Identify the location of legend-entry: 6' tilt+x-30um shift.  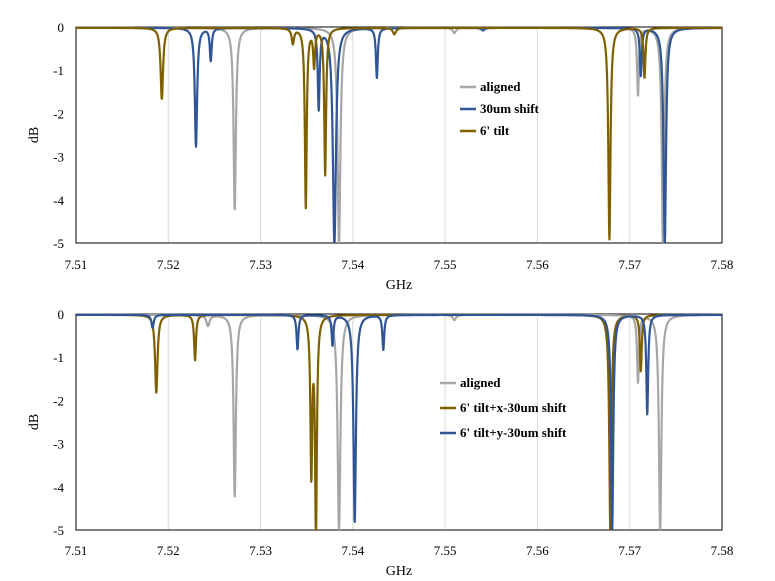
(513, 407).